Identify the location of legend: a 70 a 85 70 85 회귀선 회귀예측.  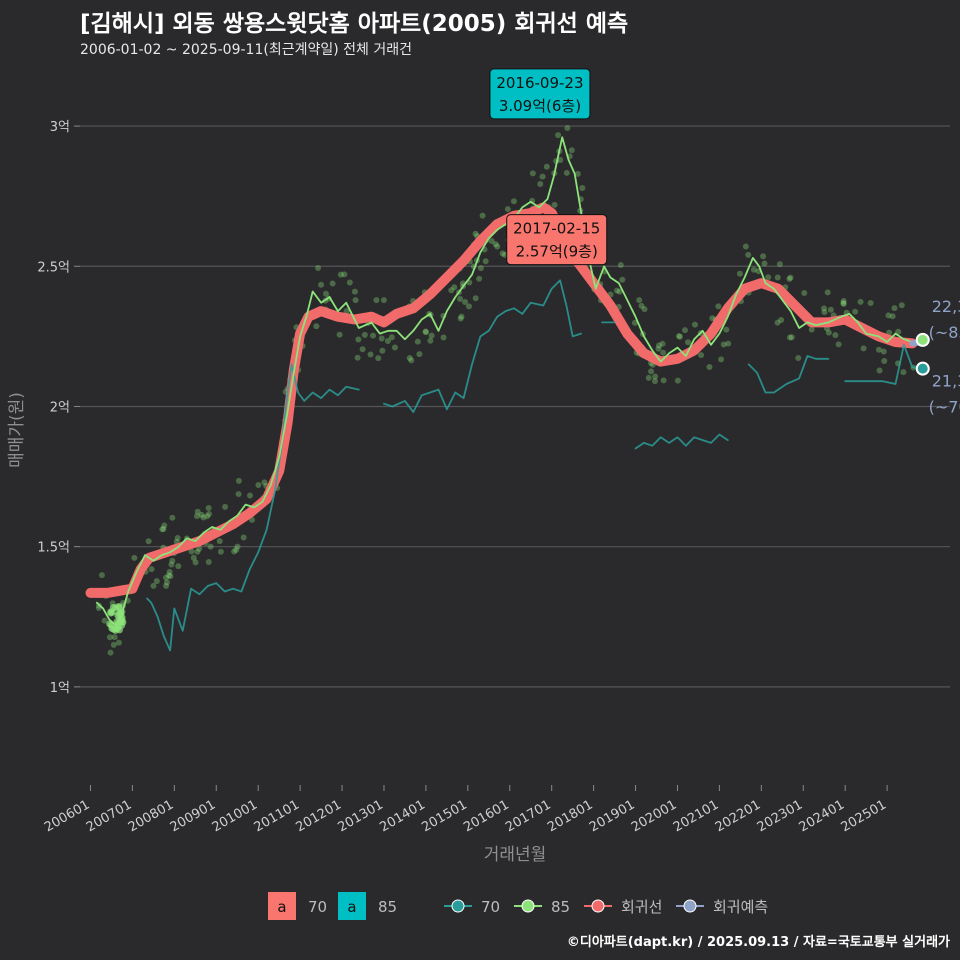
(518, 906).